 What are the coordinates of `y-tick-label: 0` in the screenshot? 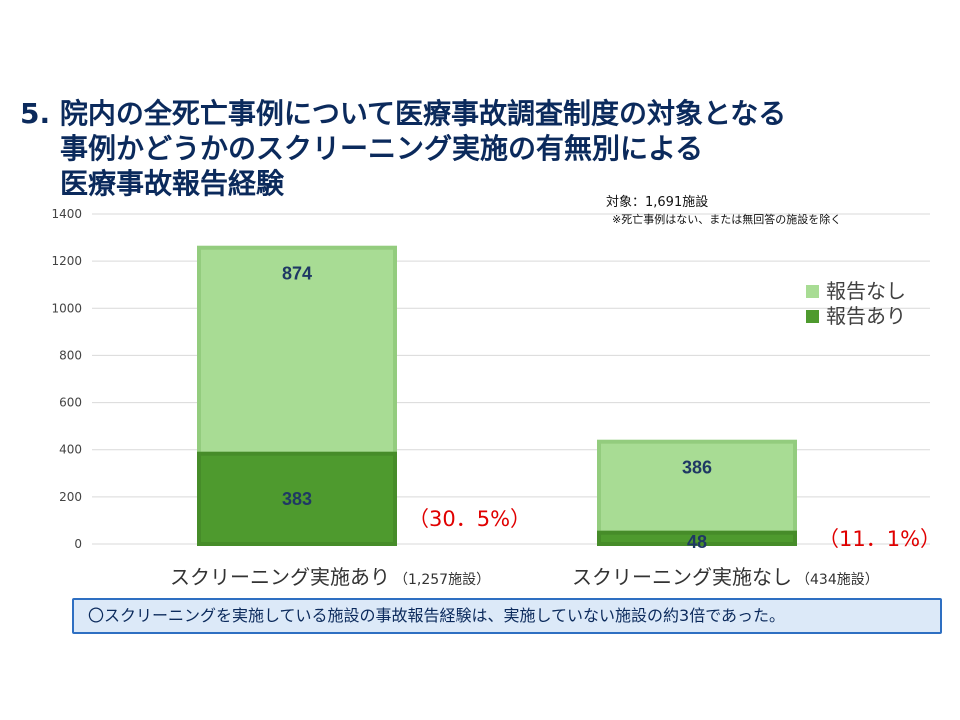 It's located at (78, 544).